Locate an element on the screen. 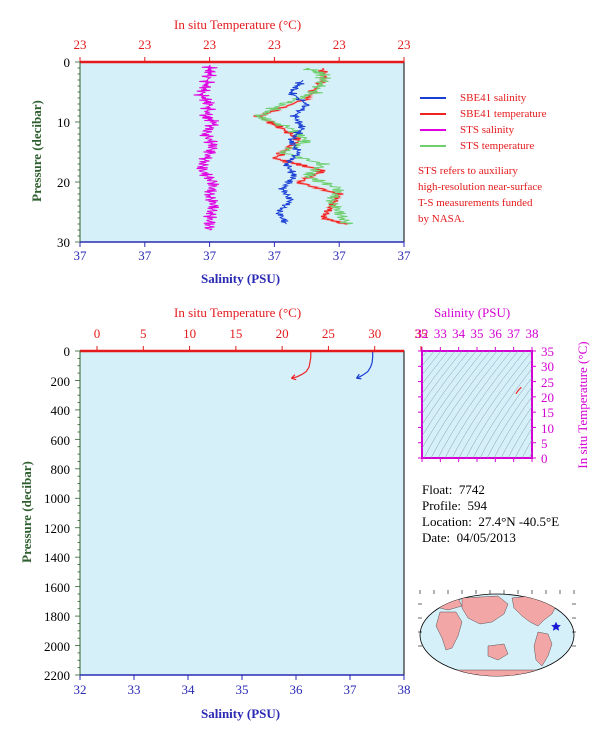 The image size is (601, 736). series-line-sbe41-temperature is located at coordinates (301, 365).